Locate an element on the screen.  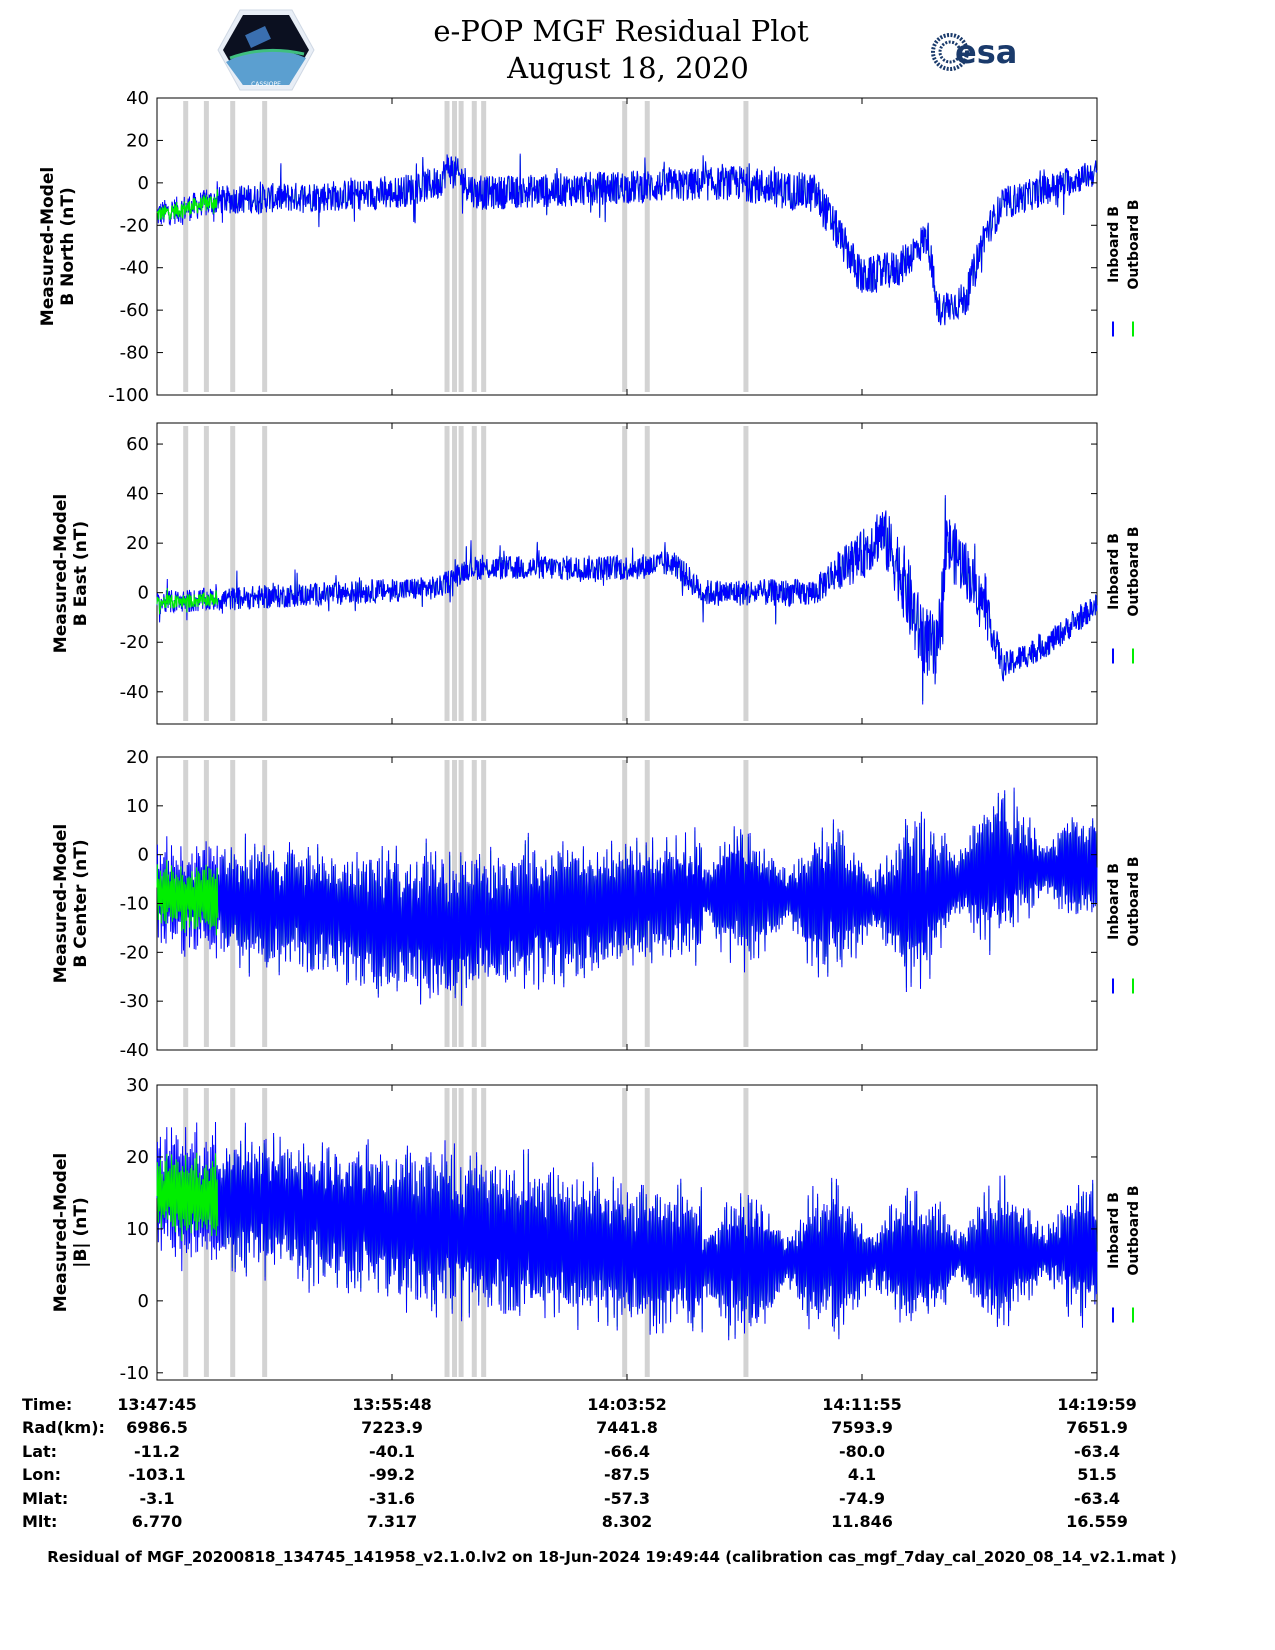
esa-logo: esa is located at coordinates (974, 52).